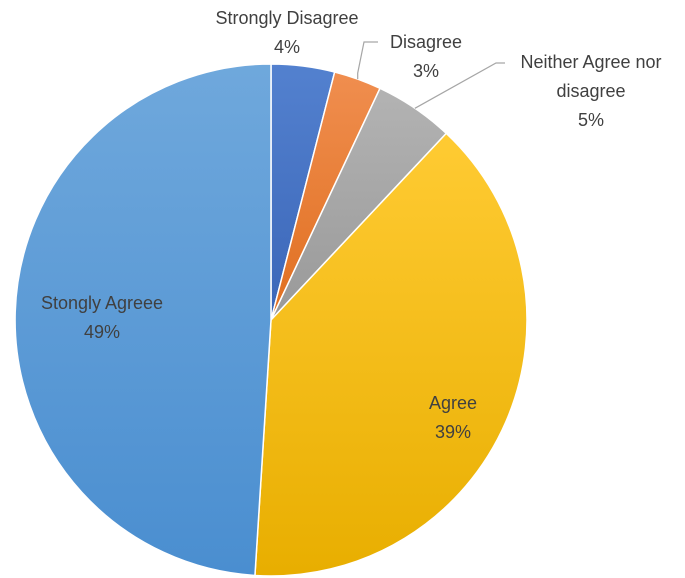 The height and width of the screenshot is (578, 685). I want to click on value-agree: 39%, so click(453, 432).